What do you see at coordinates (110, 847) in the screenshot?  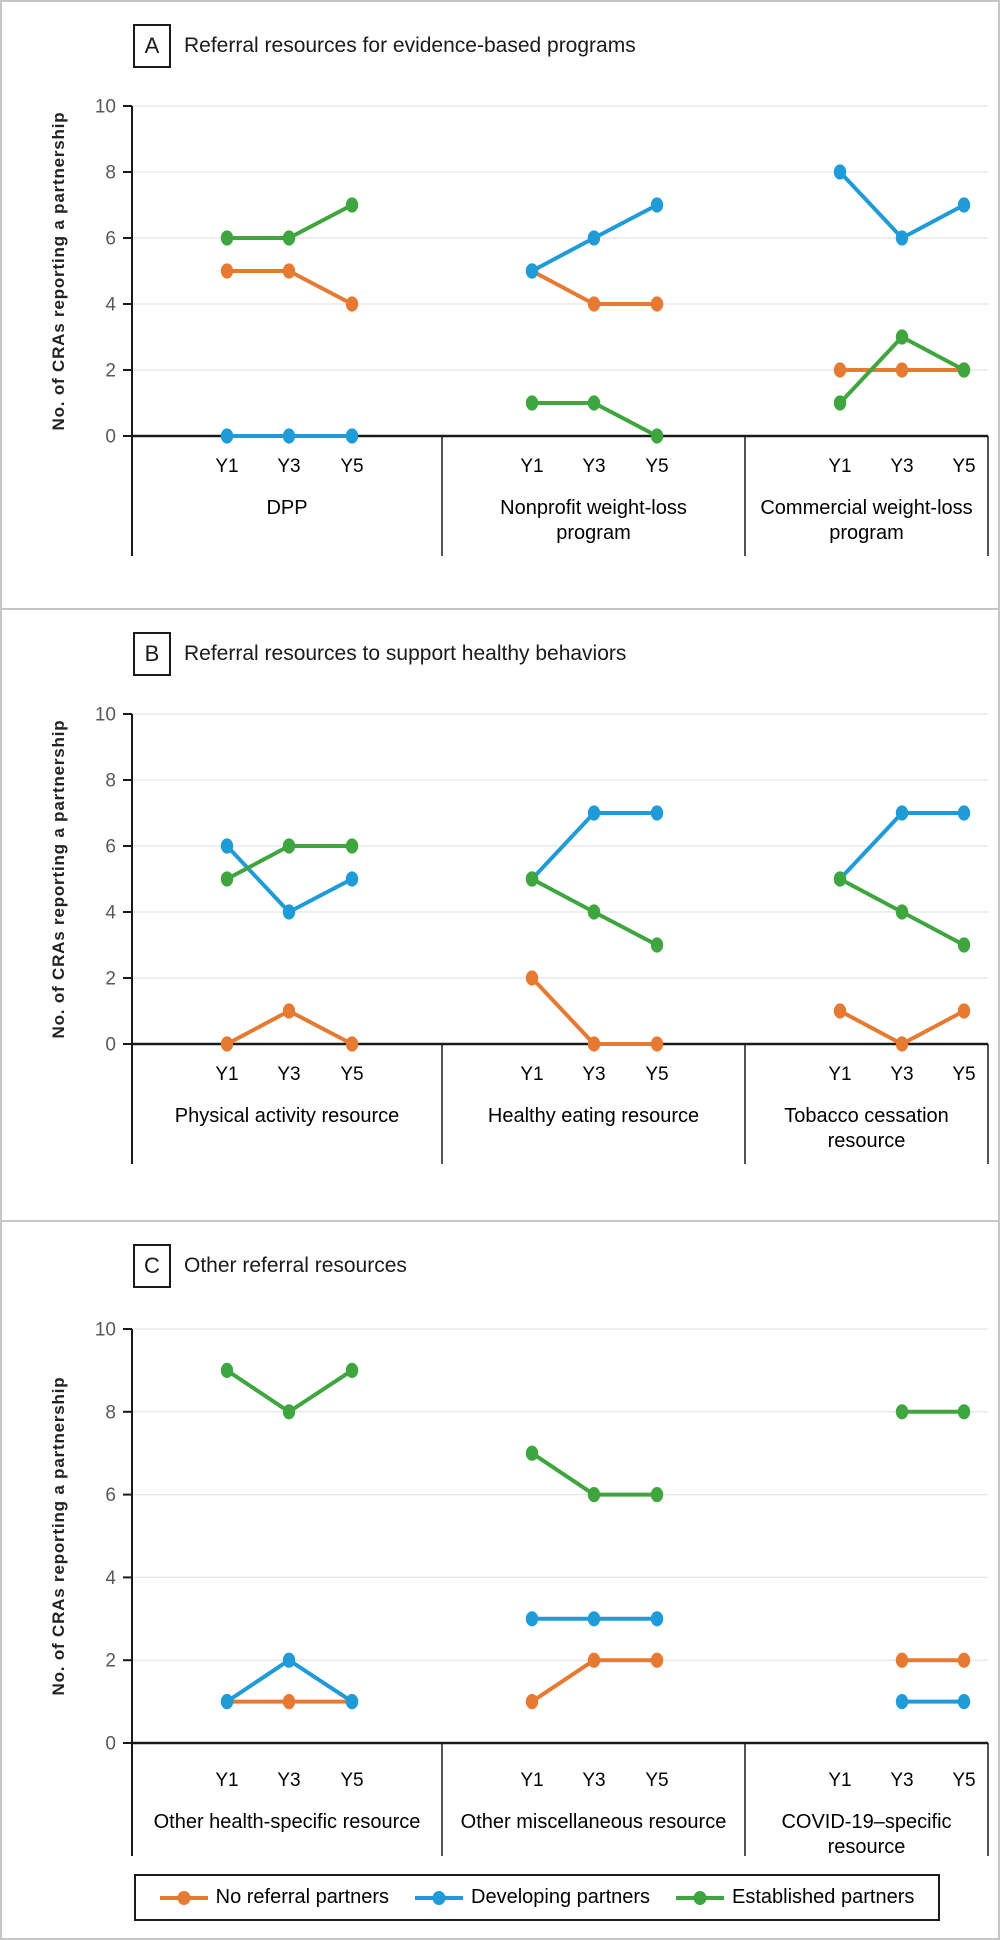 I see `y-tick-label: 6` at bounding box center [110, 847].